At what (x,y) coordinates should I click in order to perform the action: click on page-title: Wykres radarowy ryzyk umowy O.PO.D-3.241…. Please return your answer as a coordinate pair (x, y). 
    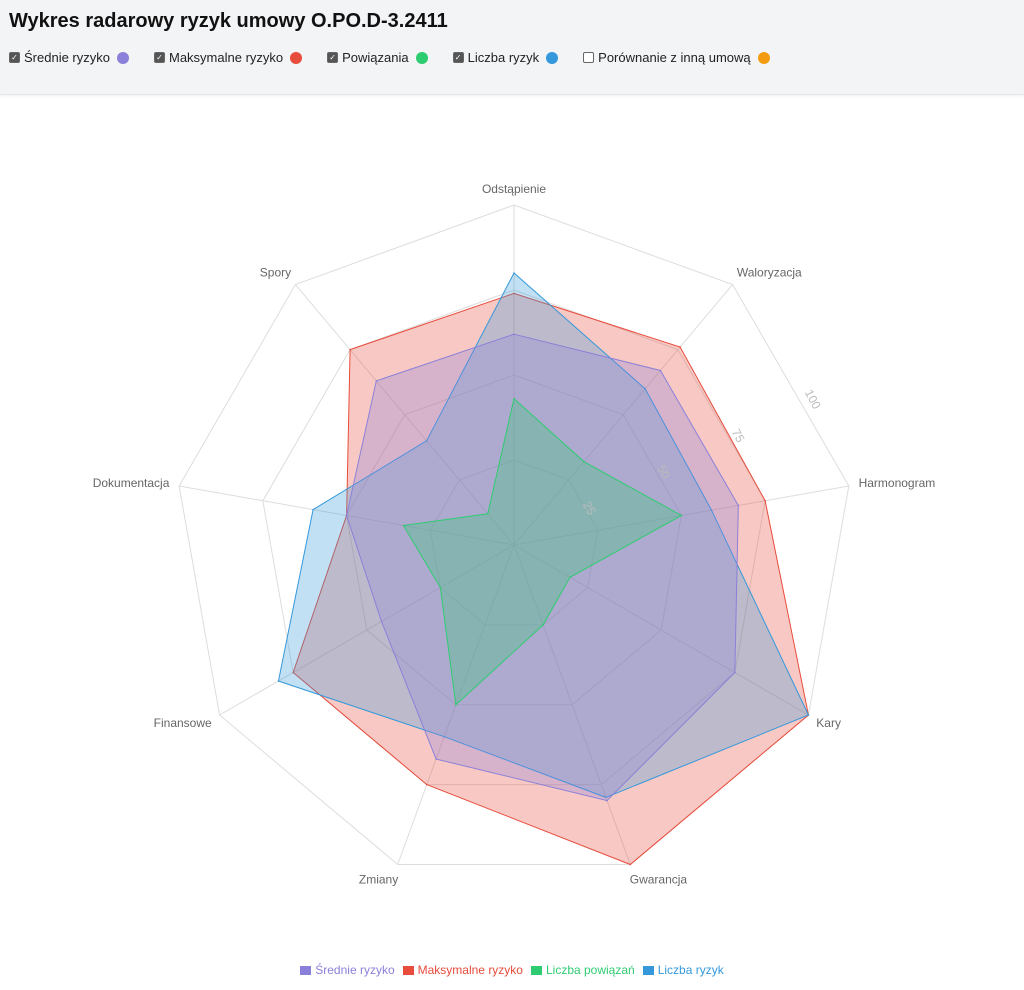
    Looking at the image, I should click on (228, 21).